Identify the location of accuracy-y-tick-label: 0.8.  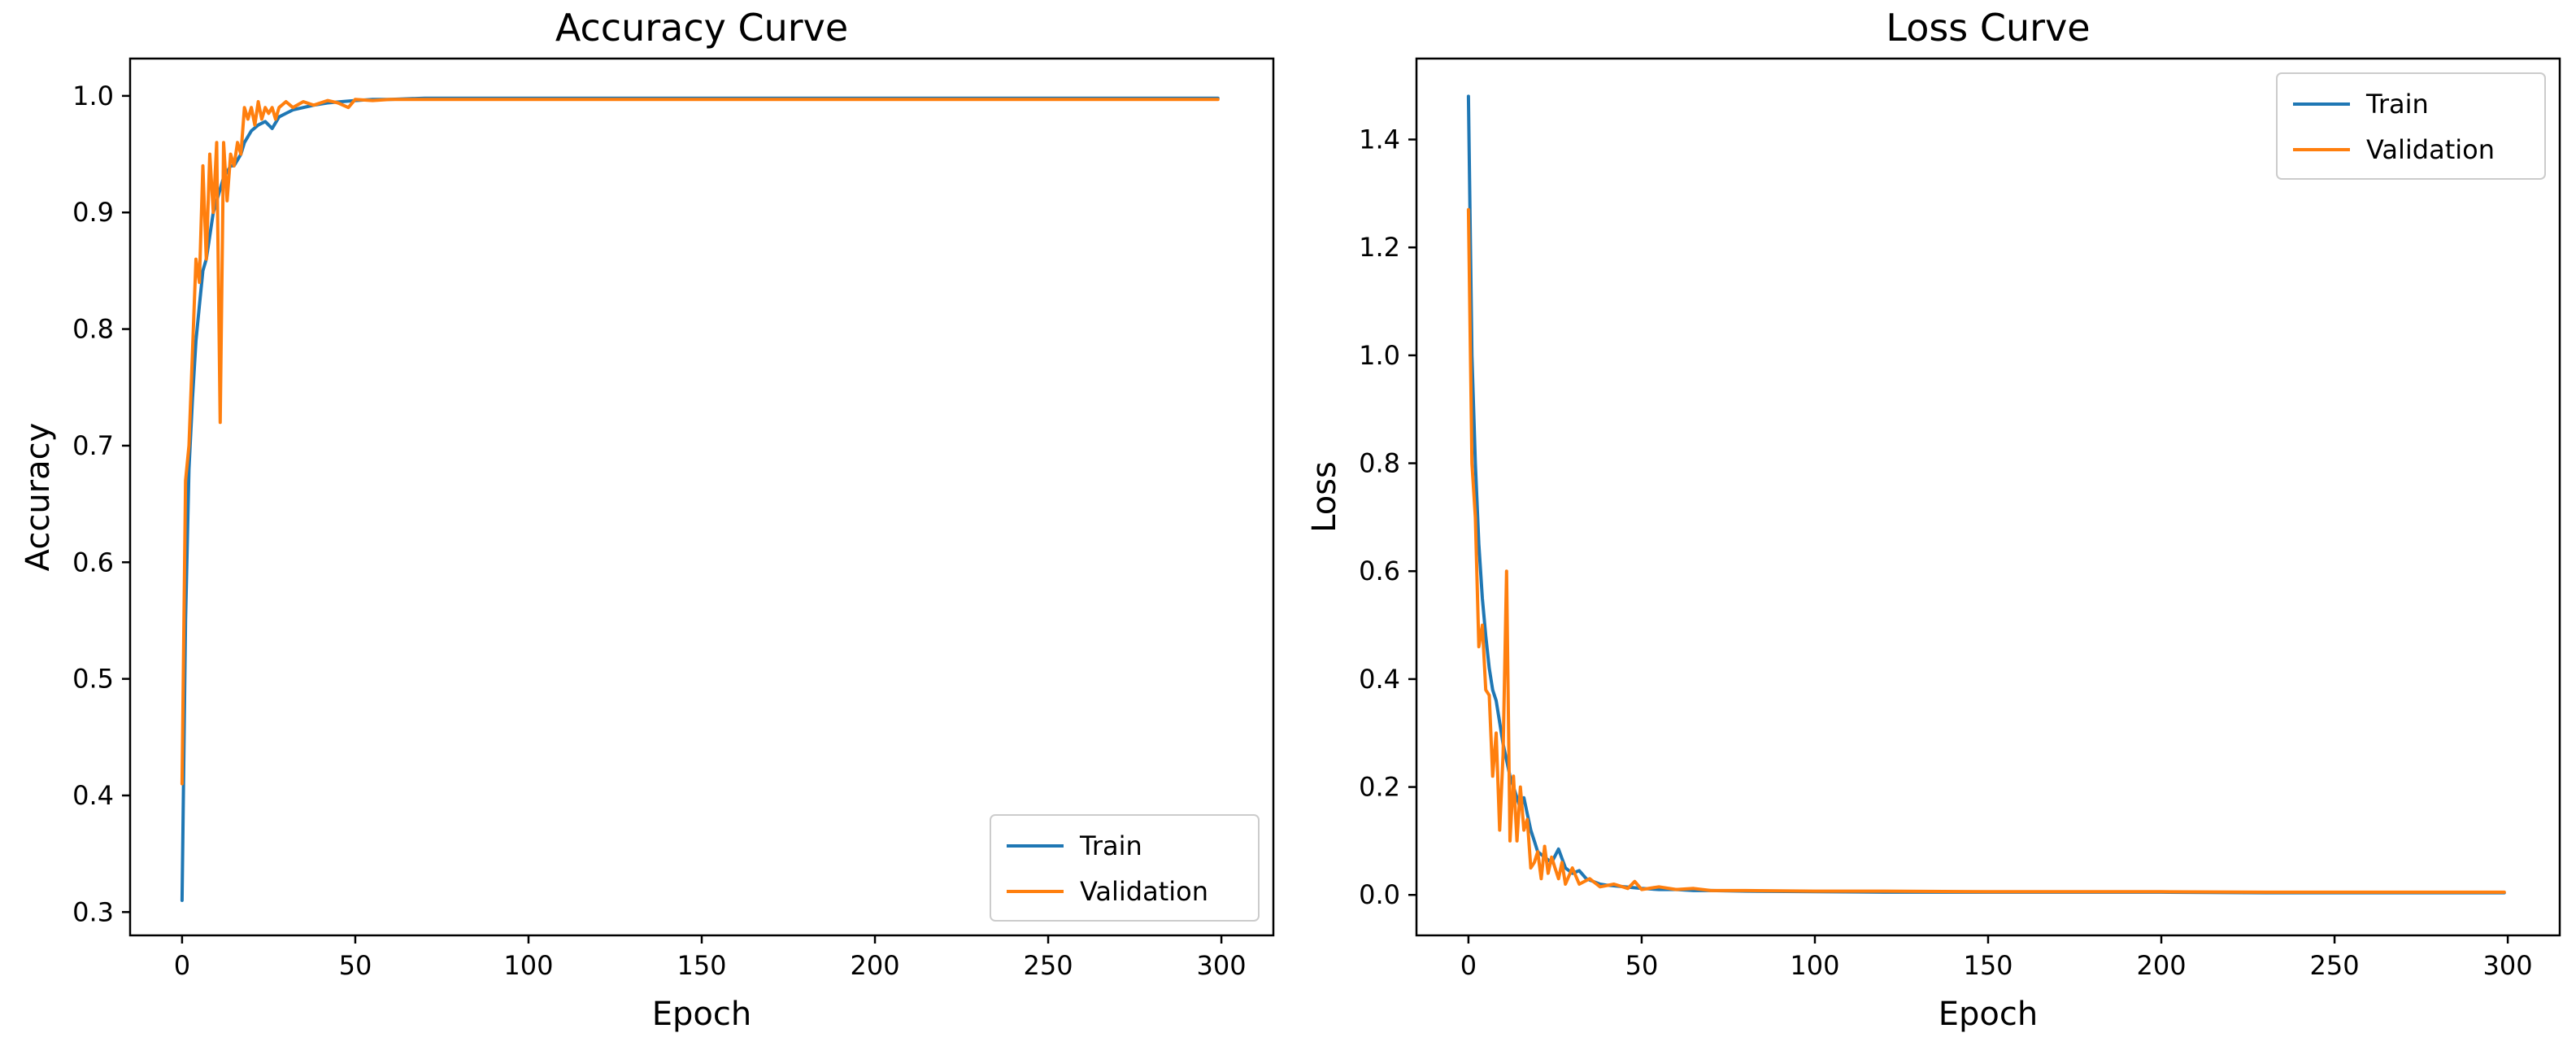
(93, 329).